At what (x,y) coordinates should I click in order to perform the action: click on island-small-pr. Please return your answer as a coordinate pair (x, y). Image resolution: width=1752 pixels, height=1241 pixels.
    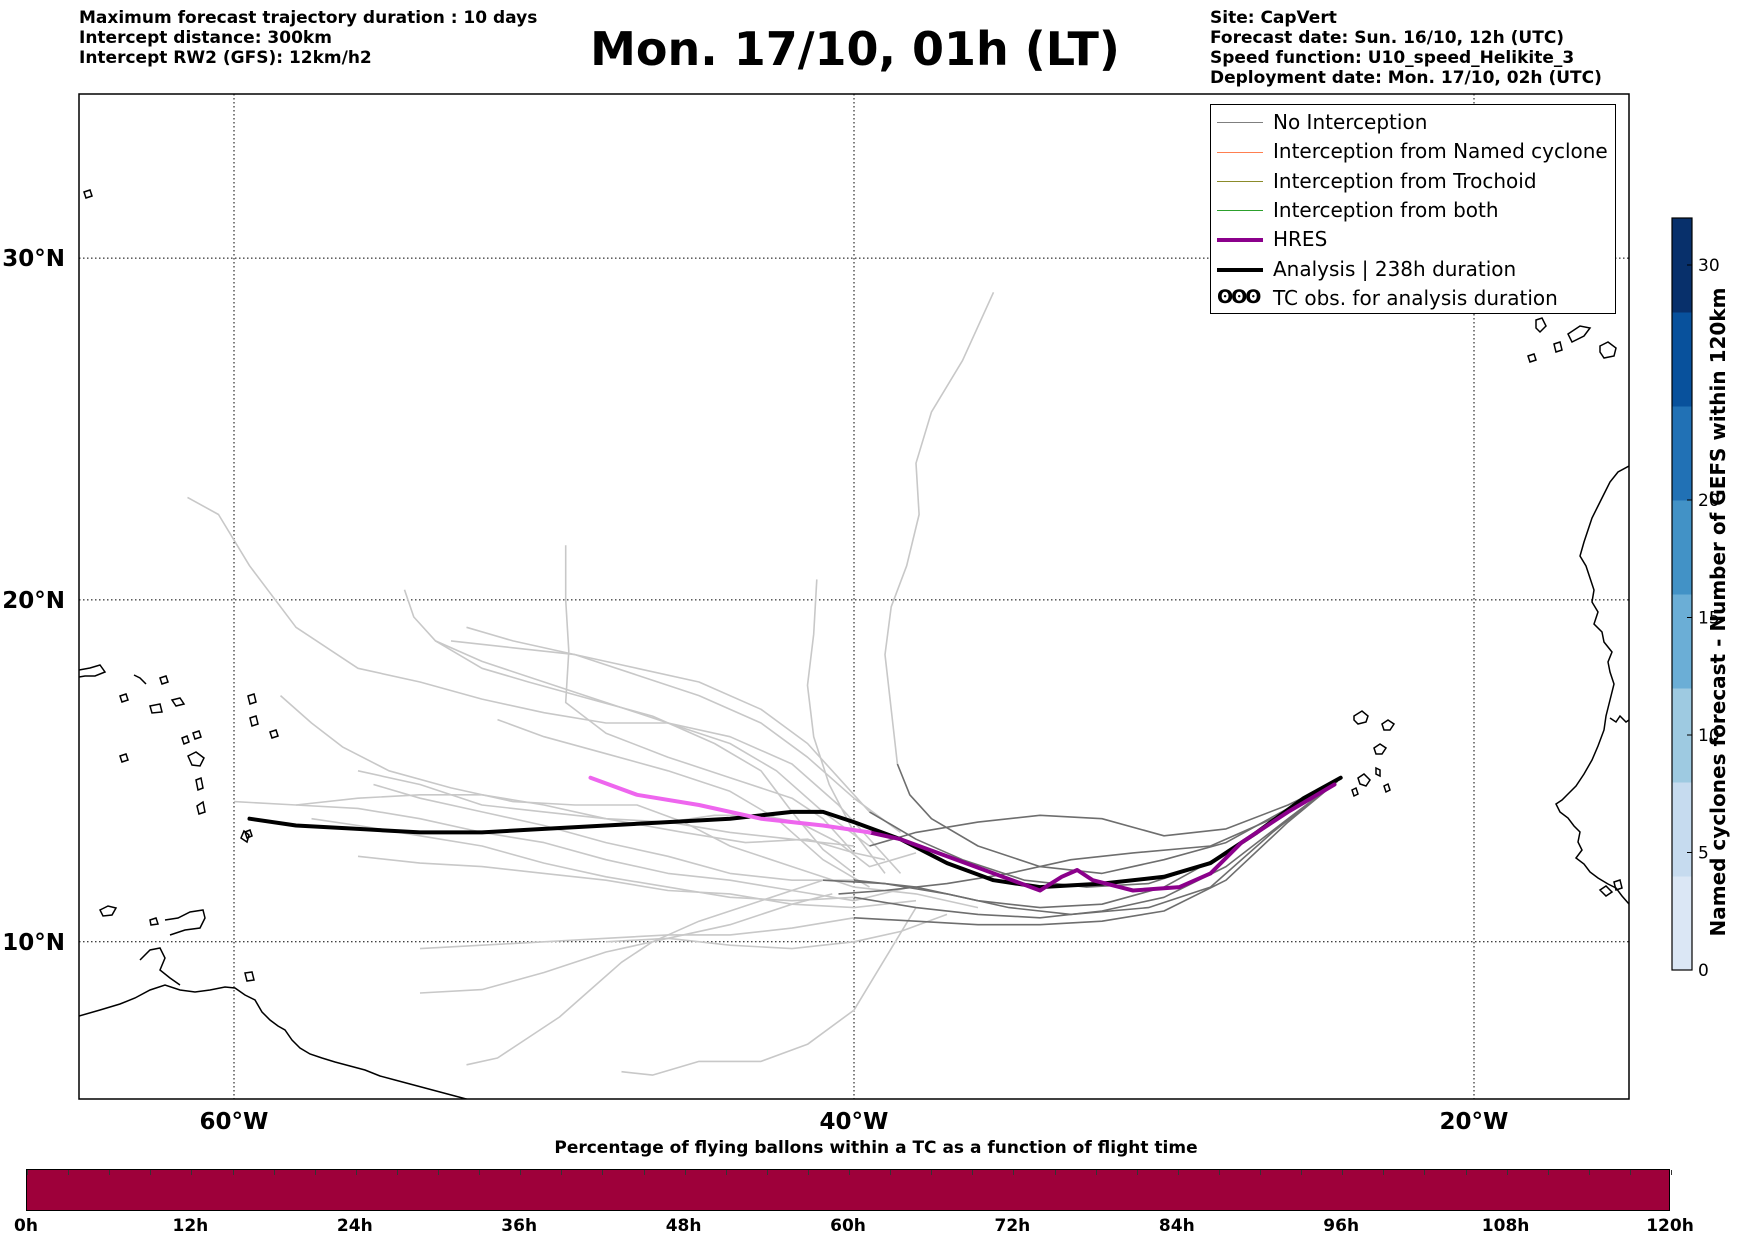
    Looking at the image, I should click on (140, 679).